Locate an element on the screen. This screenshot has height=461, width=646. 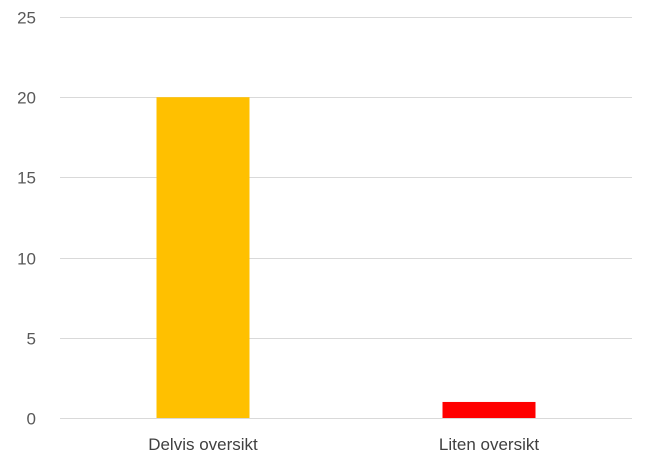
y-tick-label: 15 is located at coordinates (26, 178).